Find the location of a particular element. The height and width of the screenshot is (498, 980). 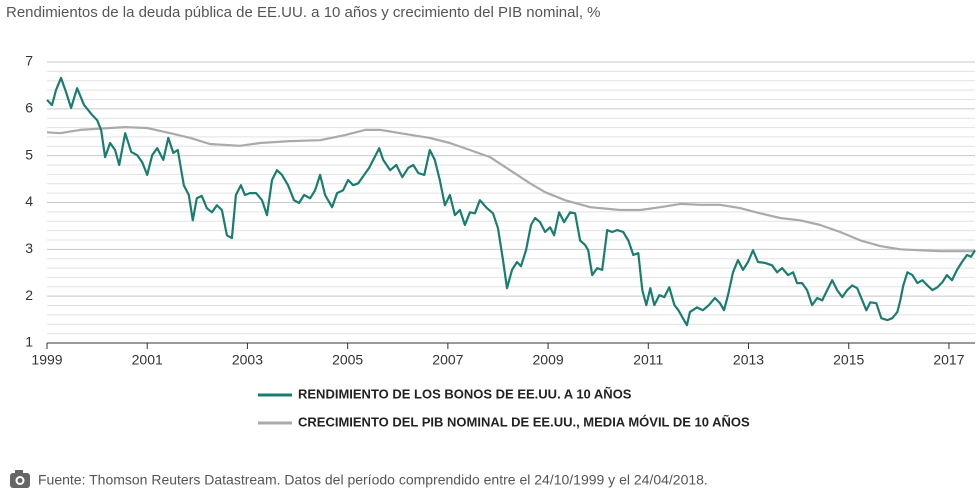

y-tick-label: 5 is located at coordinates (29, 154).